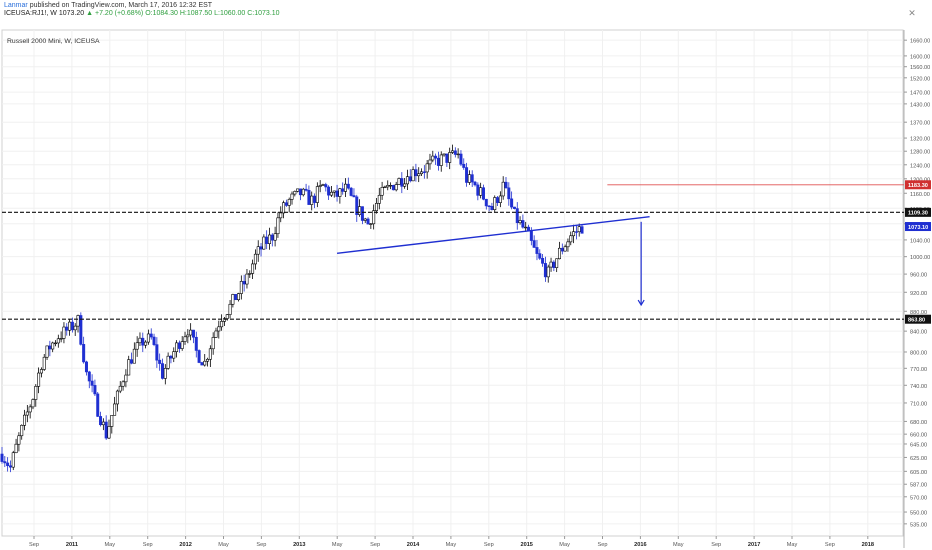 The image size is (932, 550). Describe the element at coordinates (920, 42) in the screenshot. I see `y-tick-label: 1660.00` at that location.